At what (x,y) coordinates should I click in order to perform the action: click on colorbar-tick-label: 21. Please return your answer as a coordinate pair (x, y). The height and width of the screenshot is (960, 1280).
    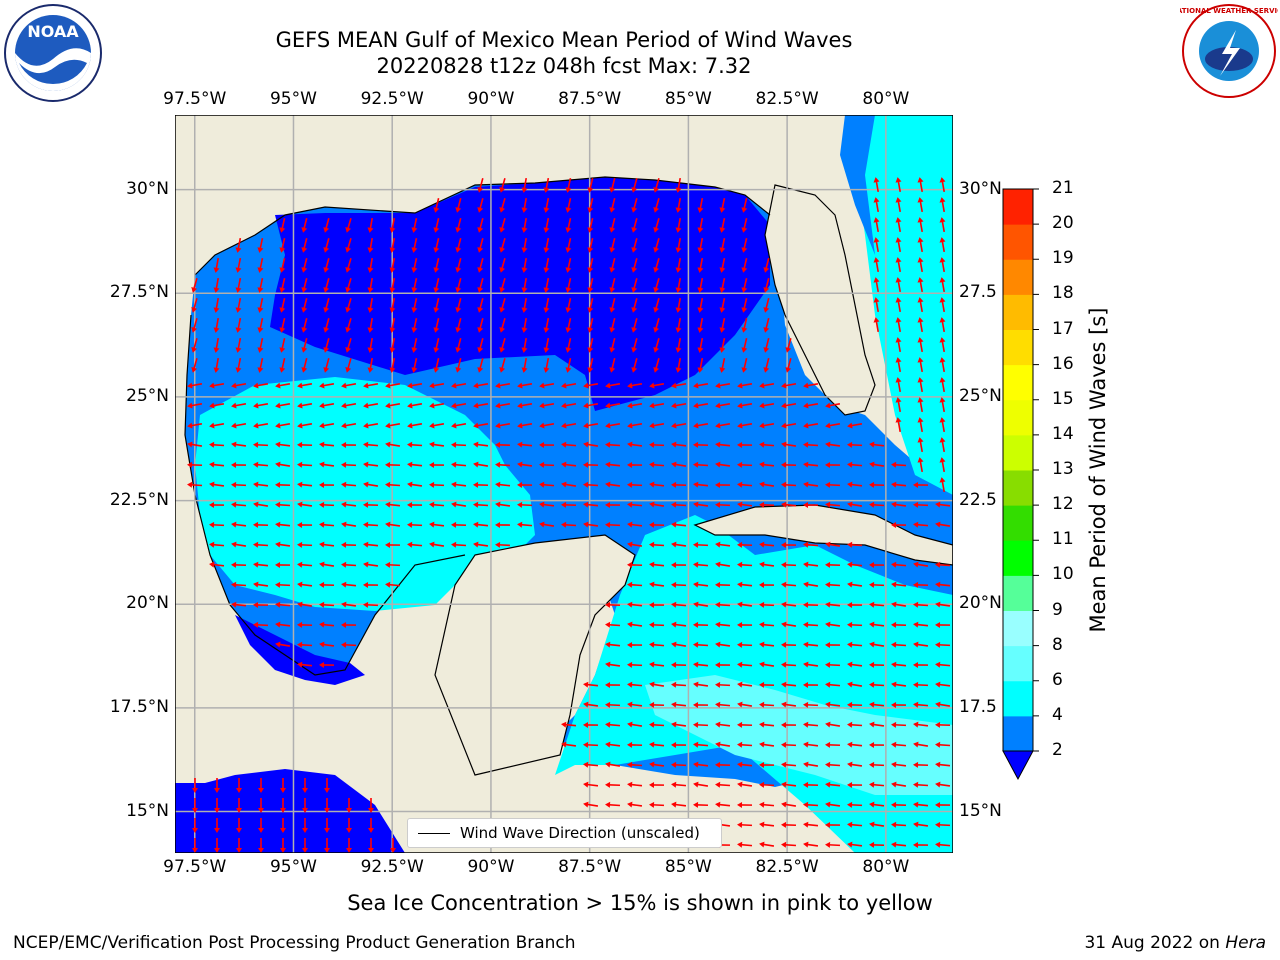
    Looking at the image, I should click on (1063, 188).